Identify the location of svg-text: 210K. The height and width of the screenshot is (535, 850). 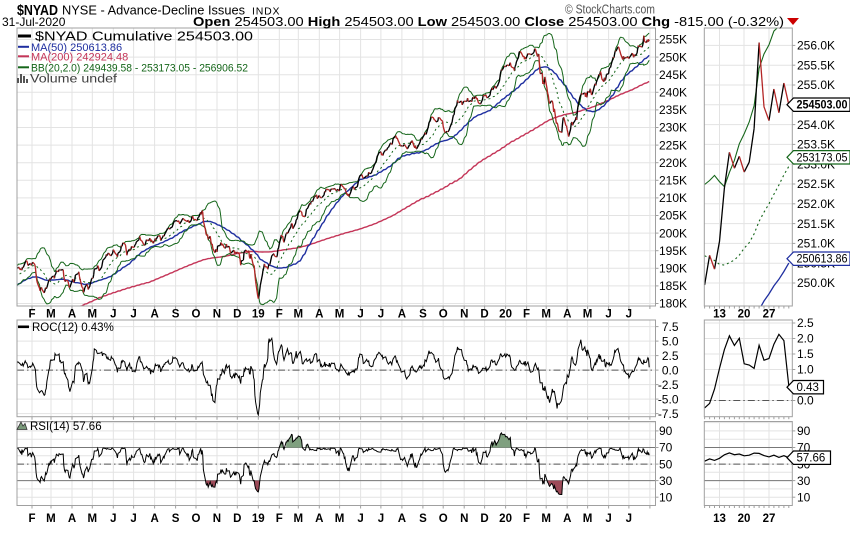
(673, 198).